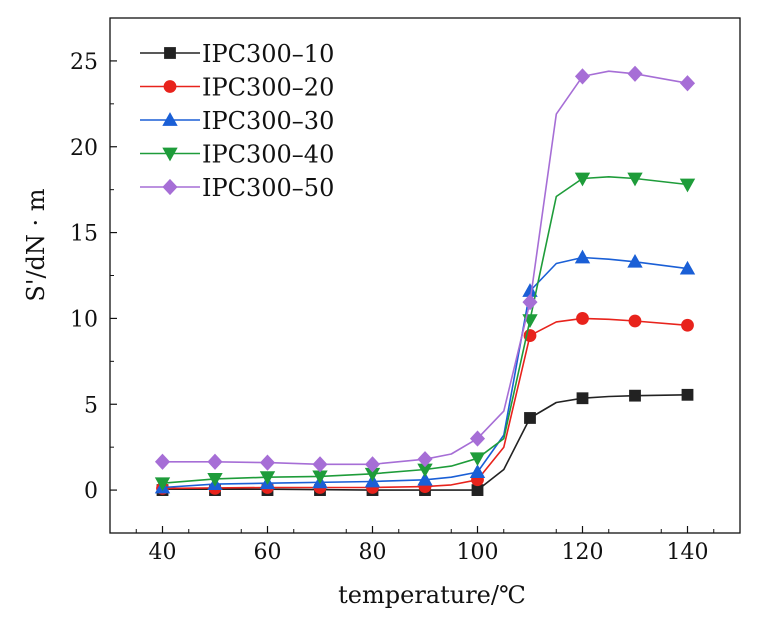 Image resolution: width=780 pixels, height=630 pixels. I want to click on x-tick-label: 100, so click(478, 552).